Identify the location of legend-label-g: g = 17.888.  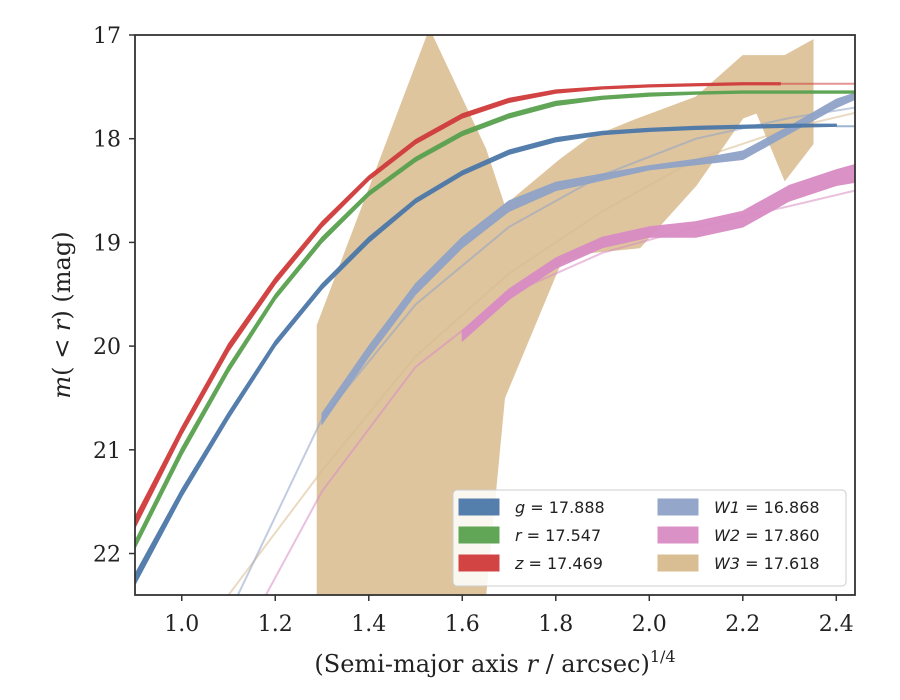
(560, 507).